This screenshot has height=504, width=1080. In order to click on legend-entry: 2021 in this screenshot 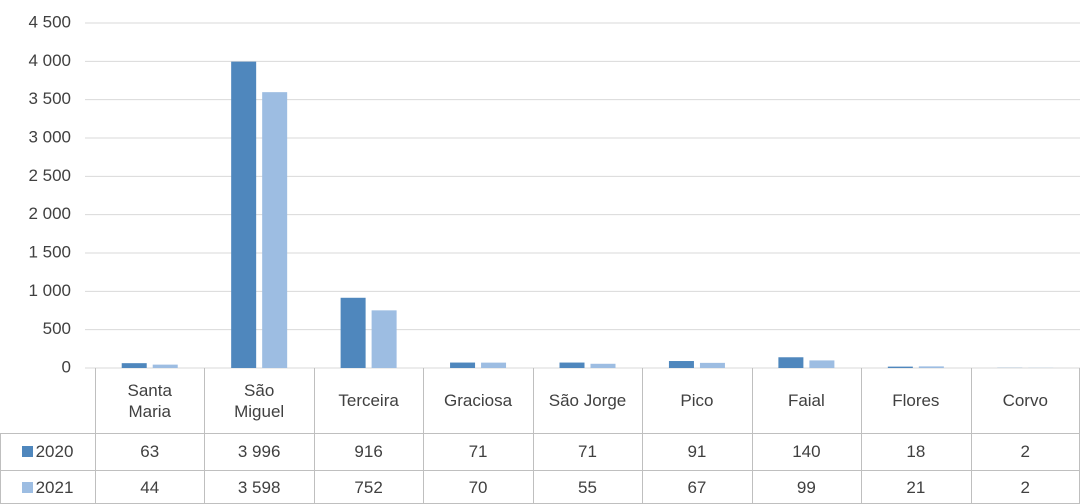, I will do `click(47, 487)`.